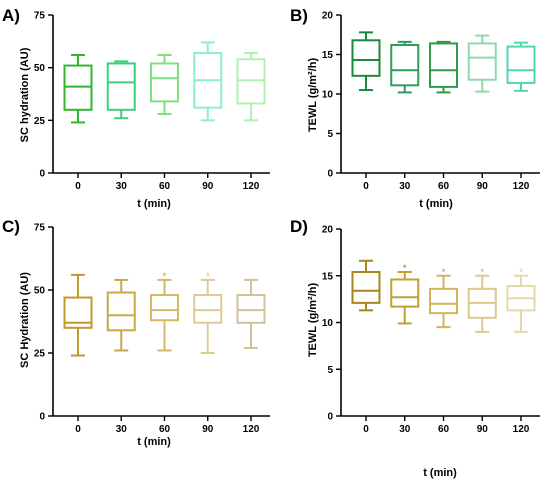  What do you see at coordinates (154, 442) in the screenshot?
I see `x-axis-label-c: t (min)` at bounding box center [154, 442].